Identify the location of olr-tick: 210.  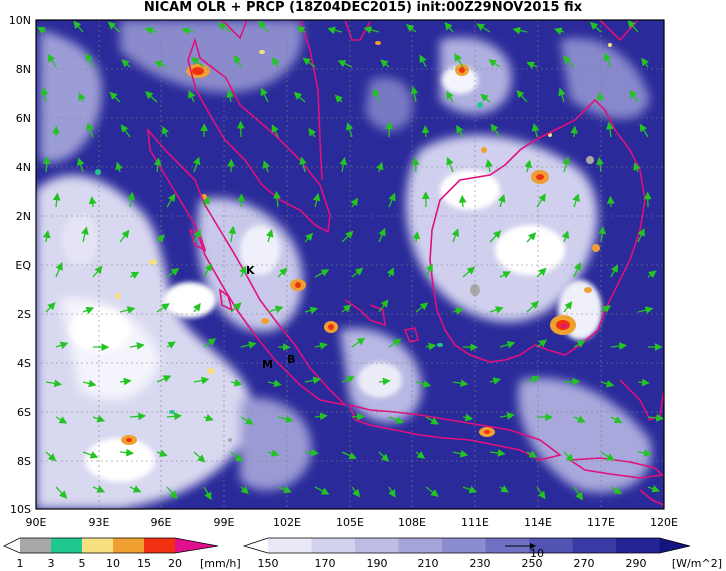
(428, 563).